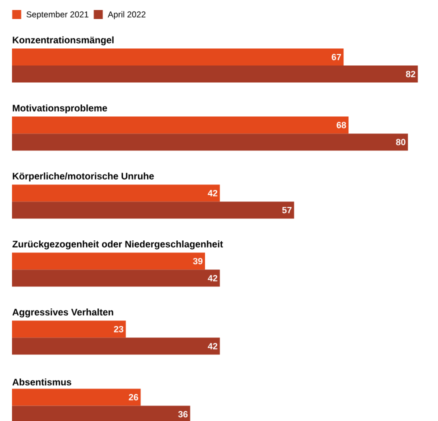 The width and height of the screenshot is (438, 421). I want to click on data-label: 67, so click(337, 57).